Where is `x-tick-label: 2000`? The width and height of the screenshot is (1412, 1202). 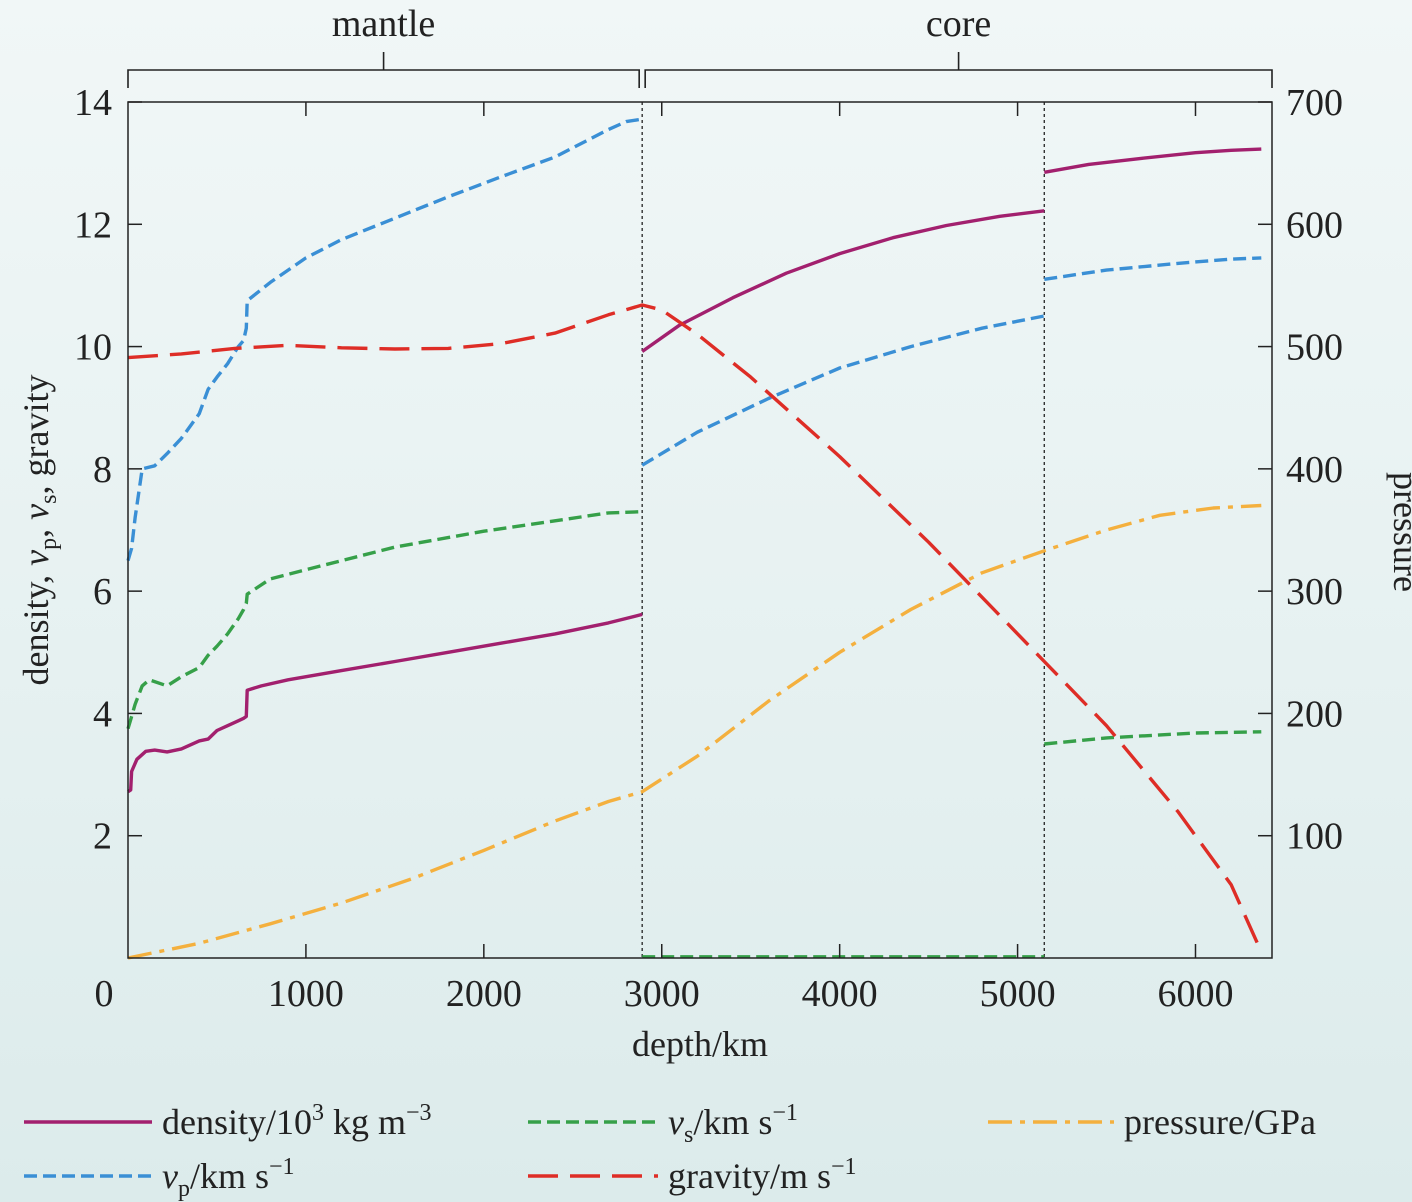 x-tick-label: 2000 is located at coordinates (484, 994).